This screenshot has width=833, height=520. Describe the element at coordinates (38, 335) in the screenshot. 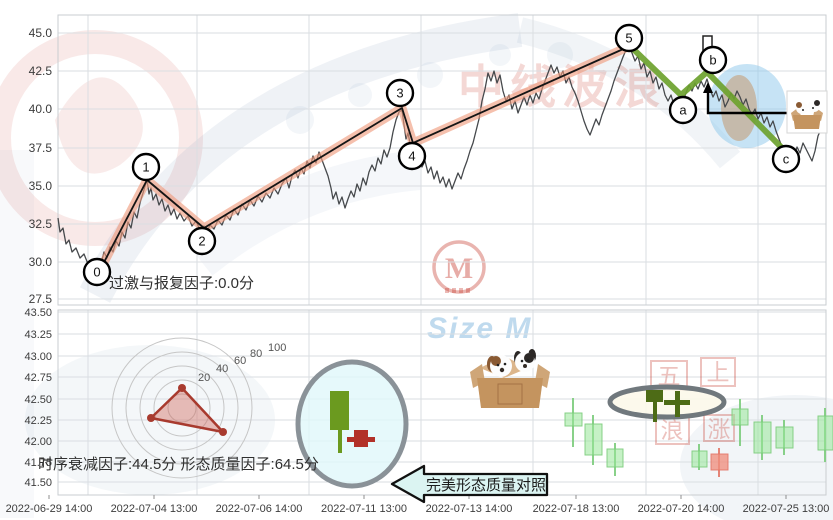

I see `y-tick-label: 43.25` at that location.